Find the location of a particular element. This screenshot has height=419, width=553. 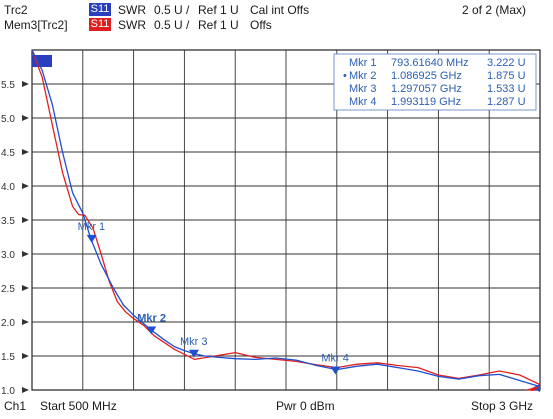

marker-row-name: Mkr 4 is located at coordinates (363, 102).